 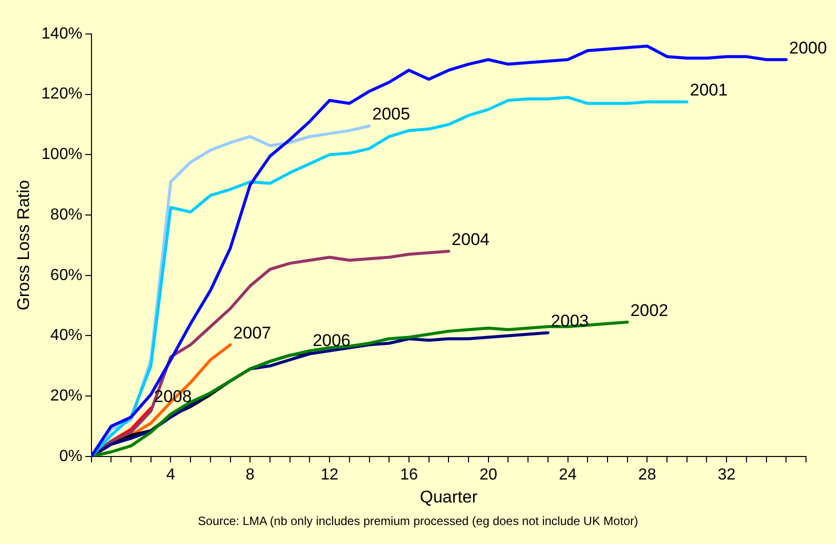 What do you see at coordinates (418, 521) in the screenshot?
I see `source-note: Source: LMA (nb only includes premium processed (eg does not include UK Motor)` at bounding box center [418, 521].